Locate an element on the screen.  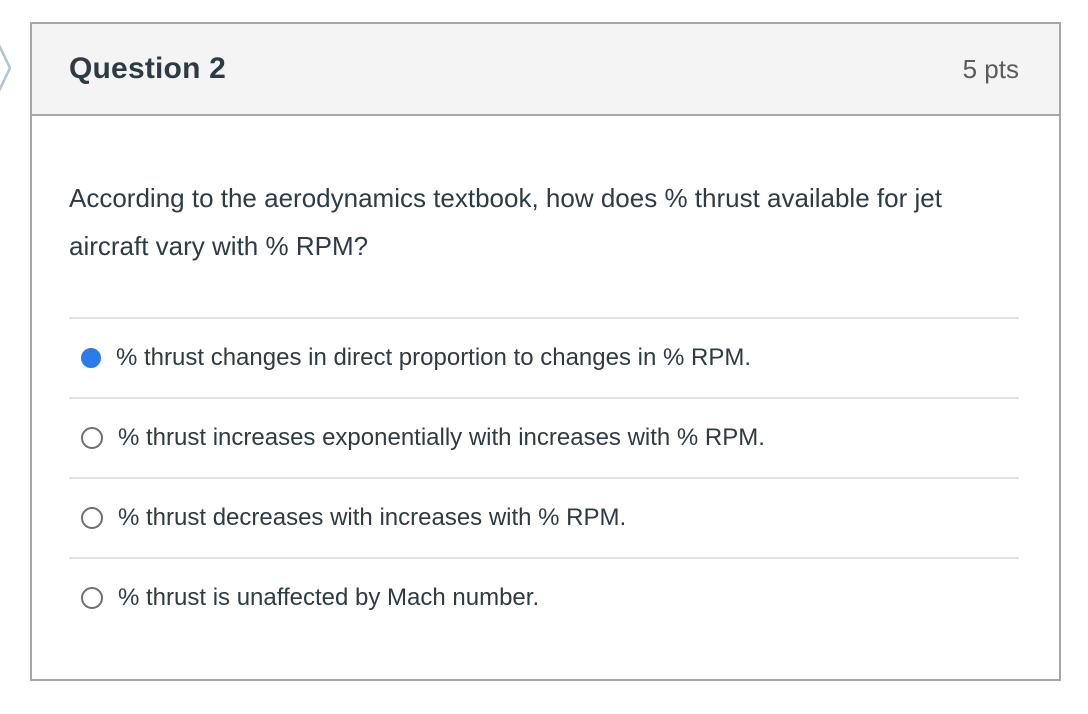
question-header: Question 2 5 pts is located at coordinates (545, 70).